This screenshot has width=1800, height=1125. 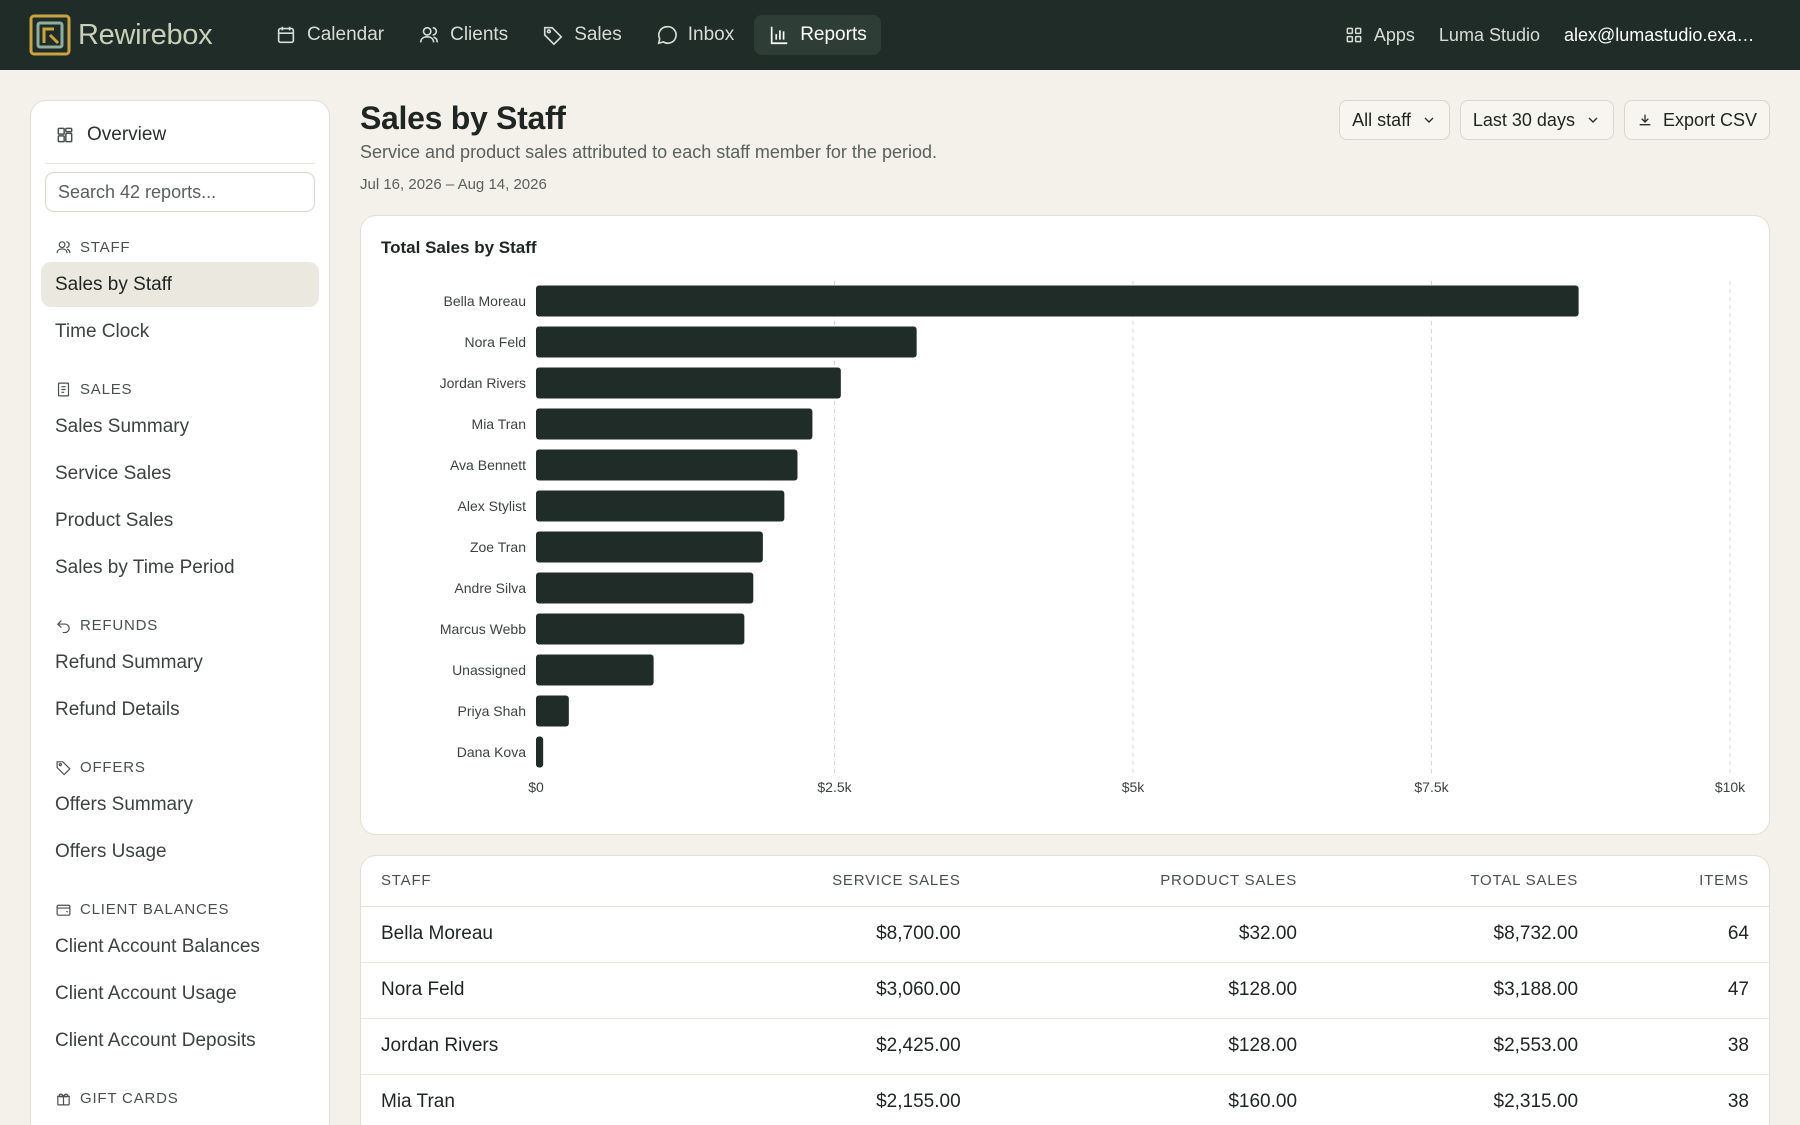 What do you see at coordinates (1134, 787) in the screenshot?
I see `chart-x-tick-label: $5k` at bounding box center [1134, 787].